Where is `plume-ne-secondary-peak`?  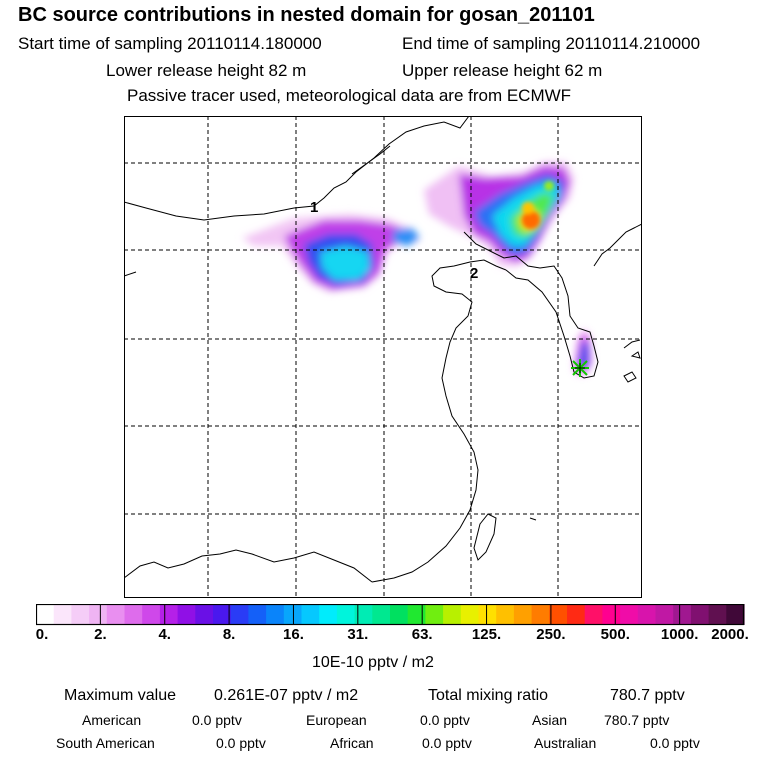 plume-ne-secondary-peak is located at coordinates (549, 186).